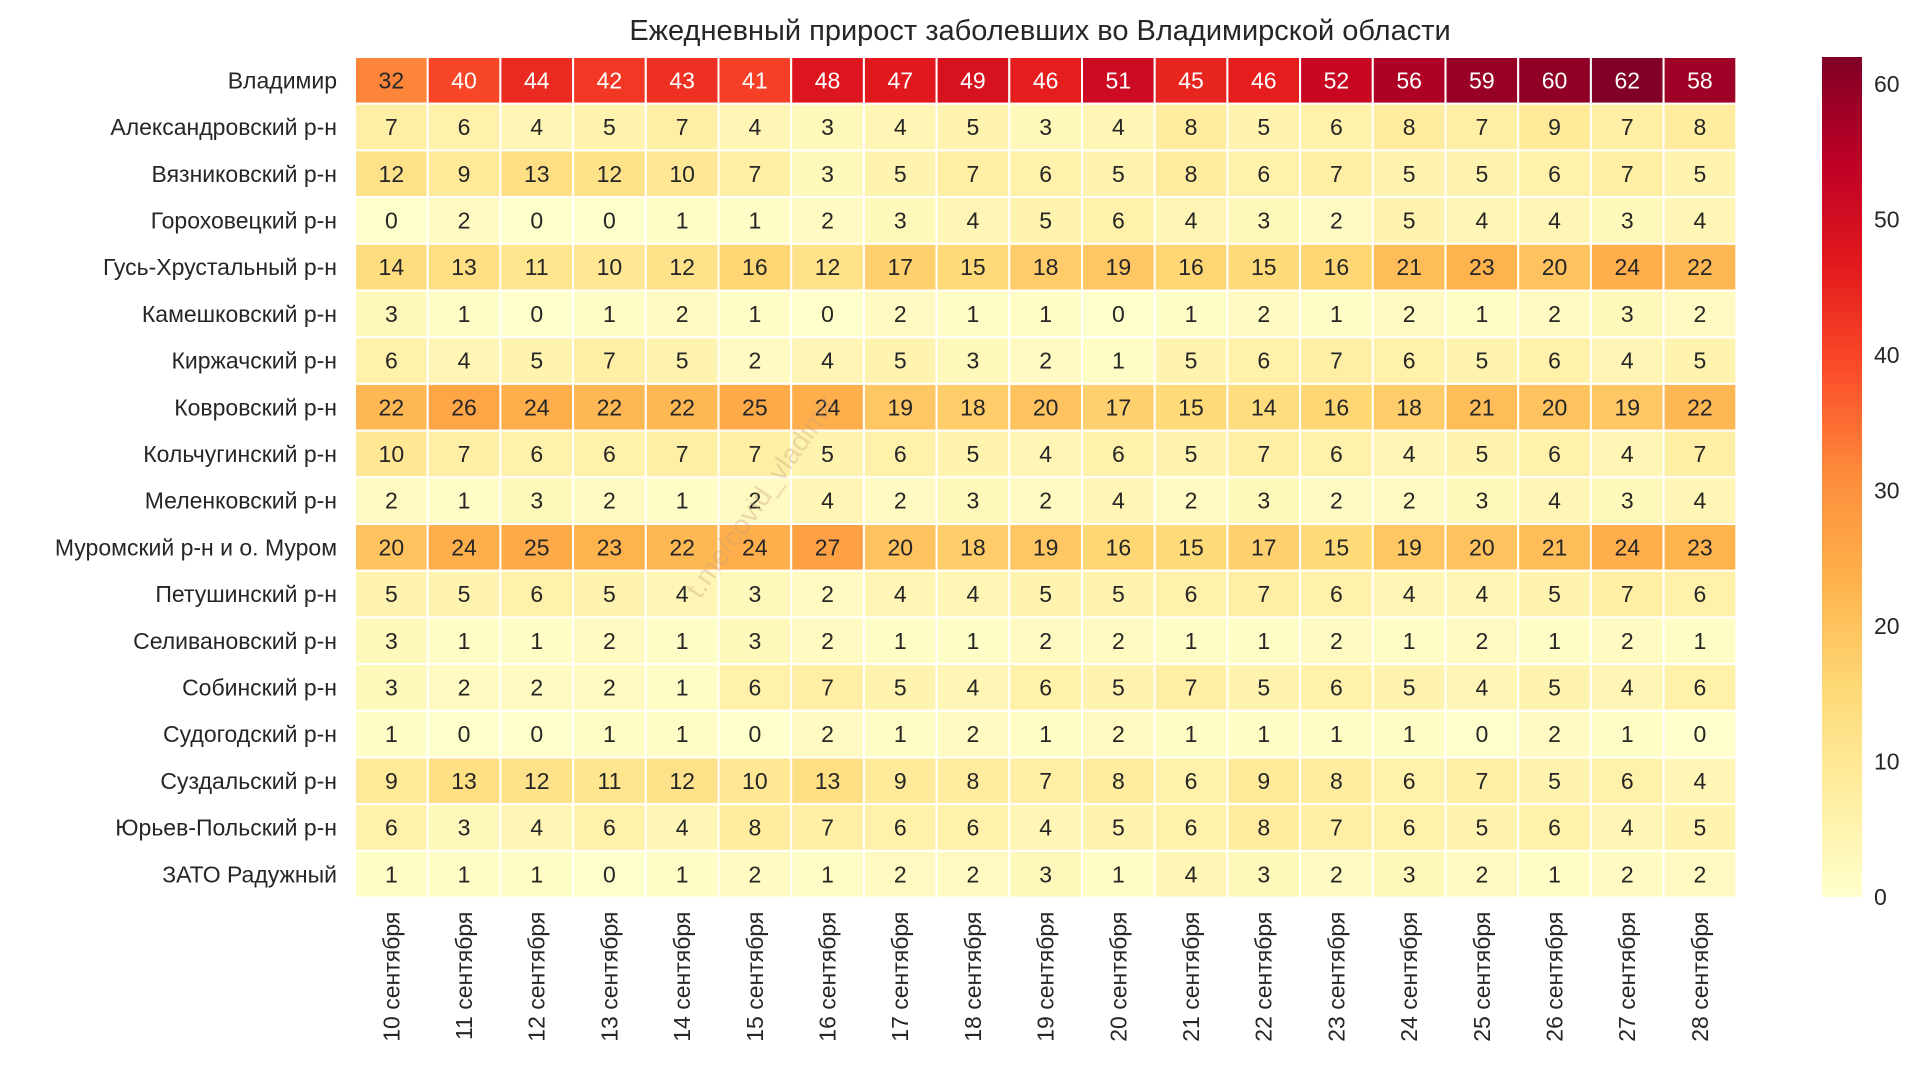 This screenshot has width=1920, height=1076. What do you see at coordinates (1887, 491) in the screenshot?
I see `colorbar-tick-label: 30` at bounding box center [1887, 491].